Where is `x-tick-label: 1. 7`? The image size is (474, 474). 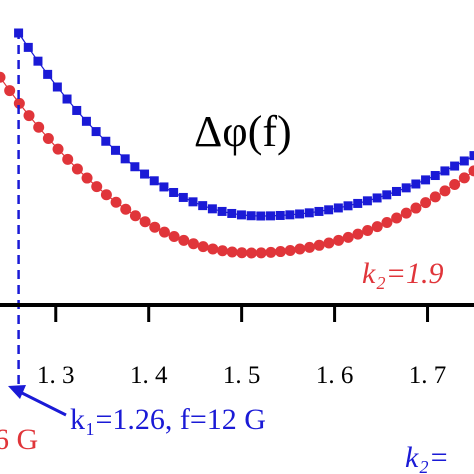
x-tick-label: 1. 7 is located at coordinates (428, 375).